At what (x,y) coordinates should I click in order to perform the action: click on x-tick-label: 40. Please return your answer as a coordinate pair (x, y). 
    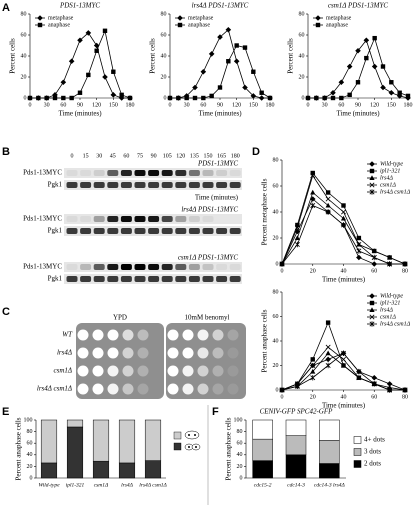
    Looking at the image, I should click on (344, 397).